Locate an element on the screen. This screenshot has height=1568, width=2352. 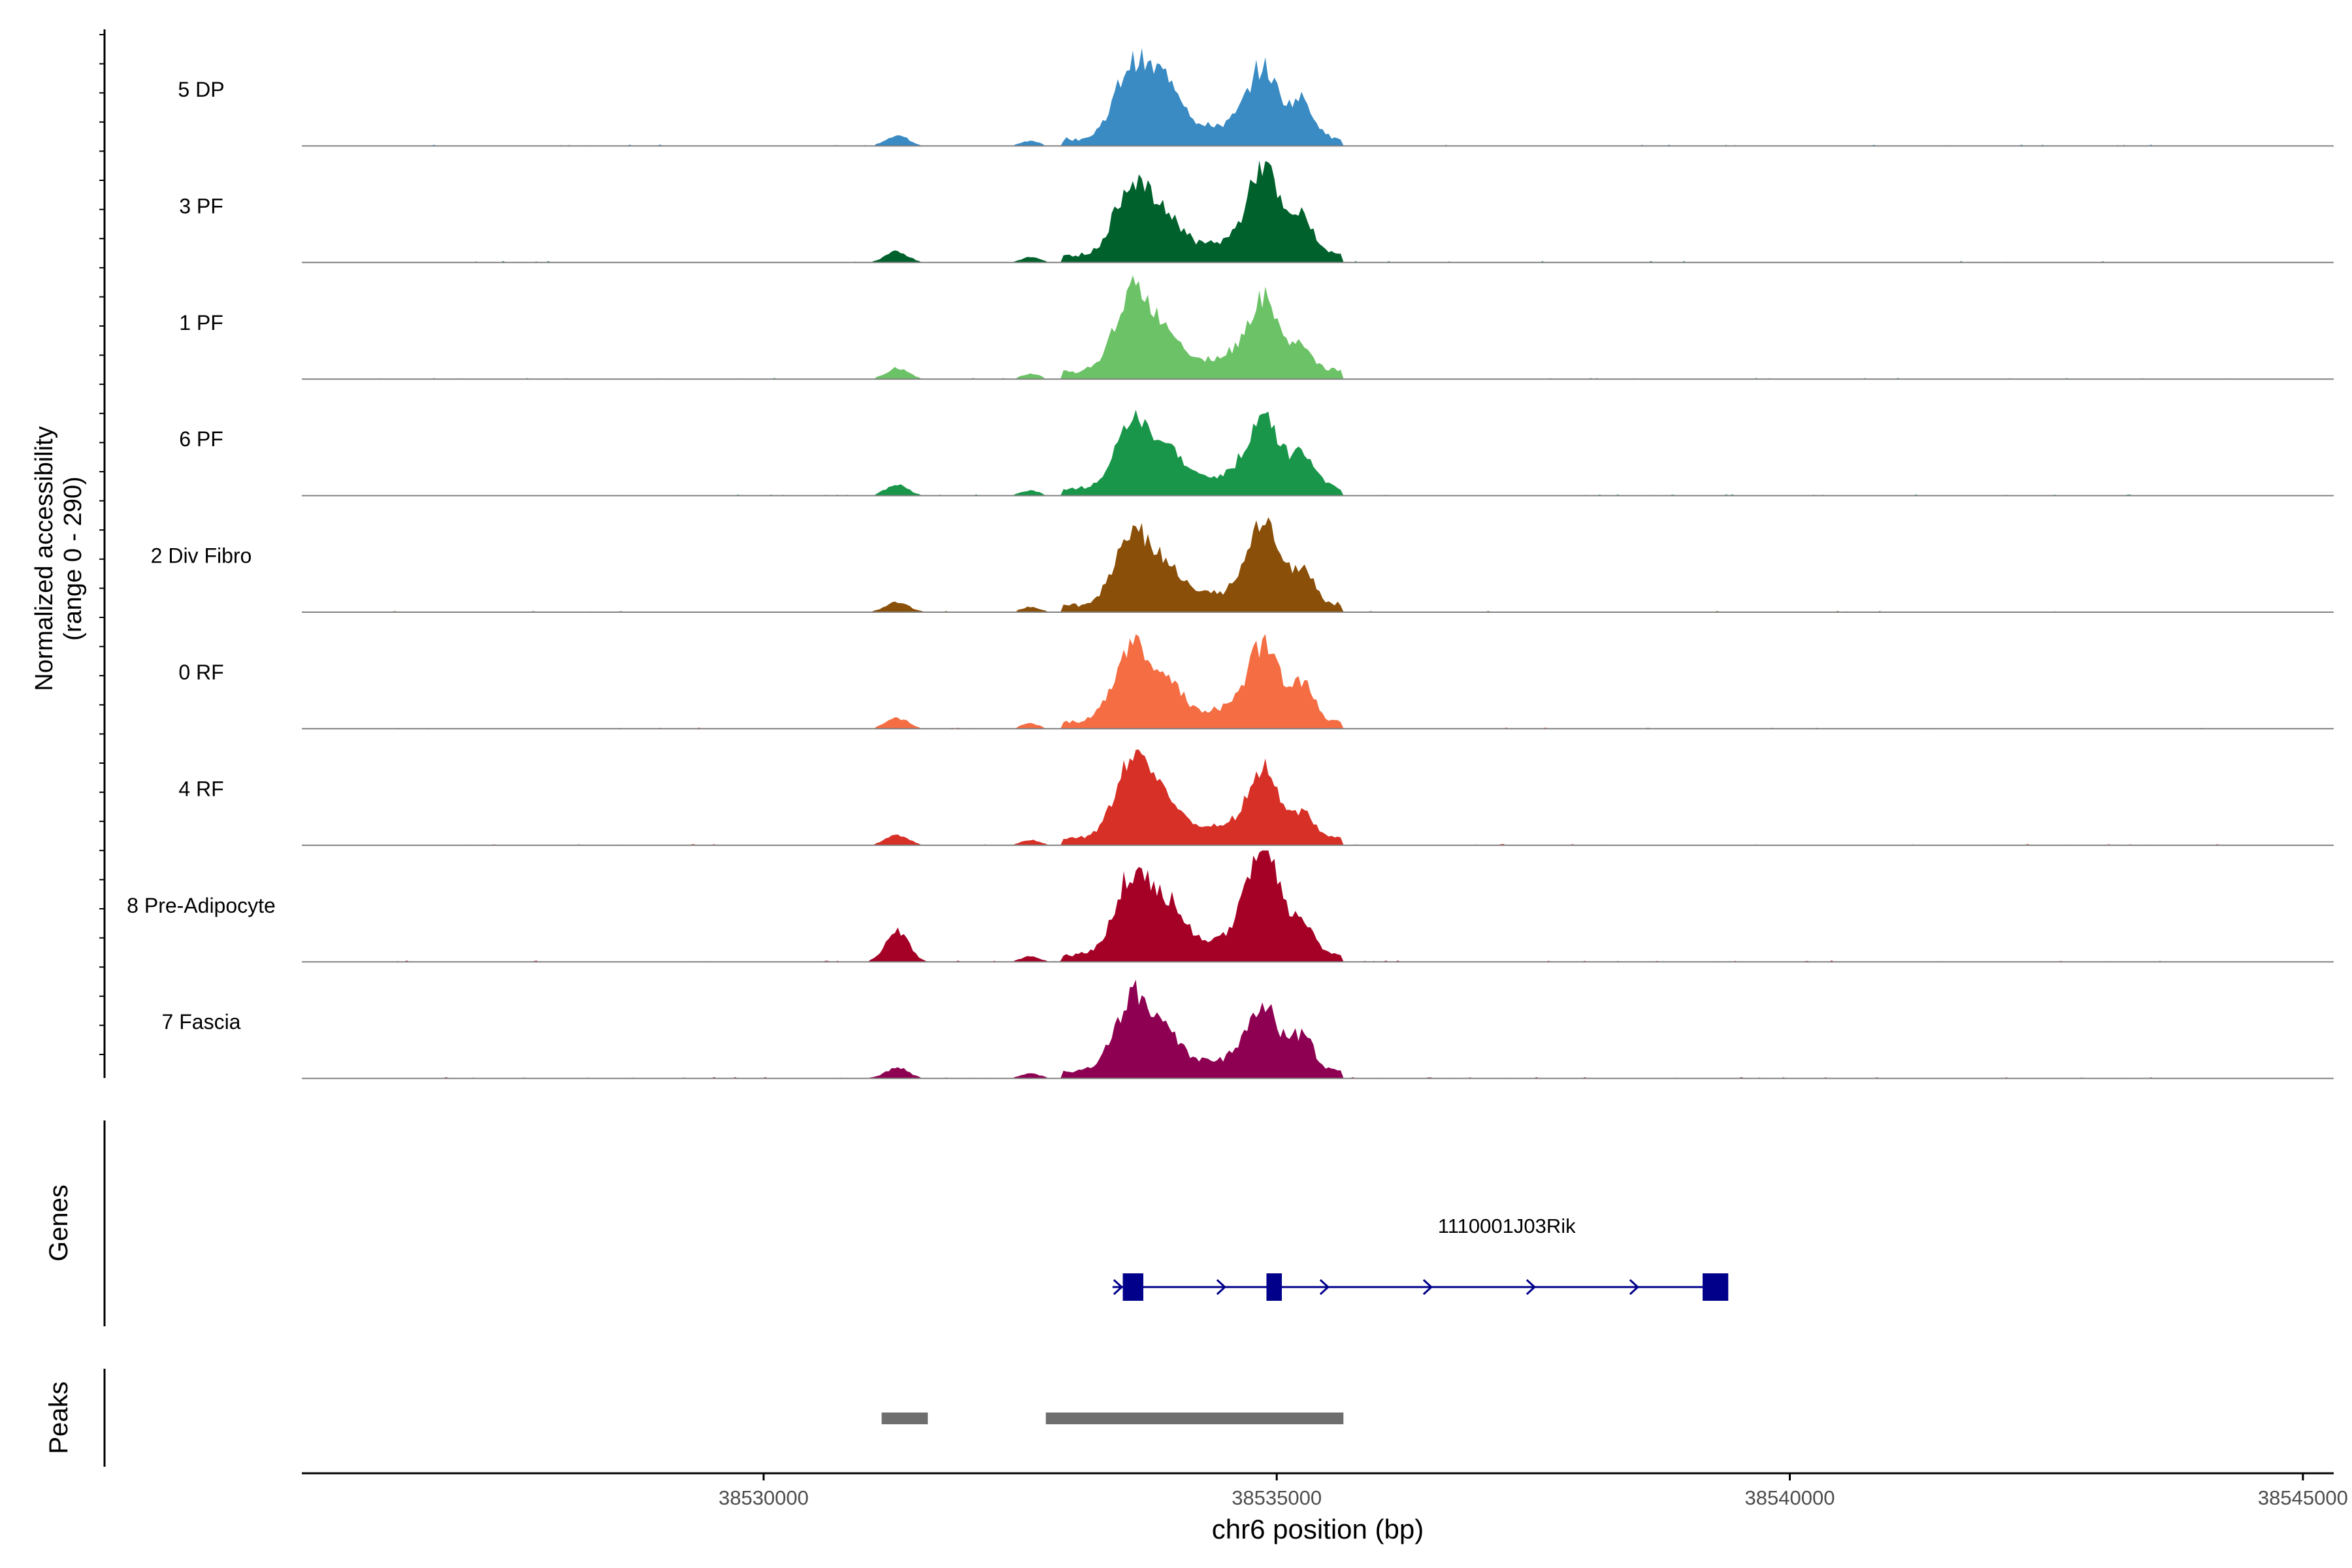
peaks-track-label: Peaks is located at coordinates (58, 1417).